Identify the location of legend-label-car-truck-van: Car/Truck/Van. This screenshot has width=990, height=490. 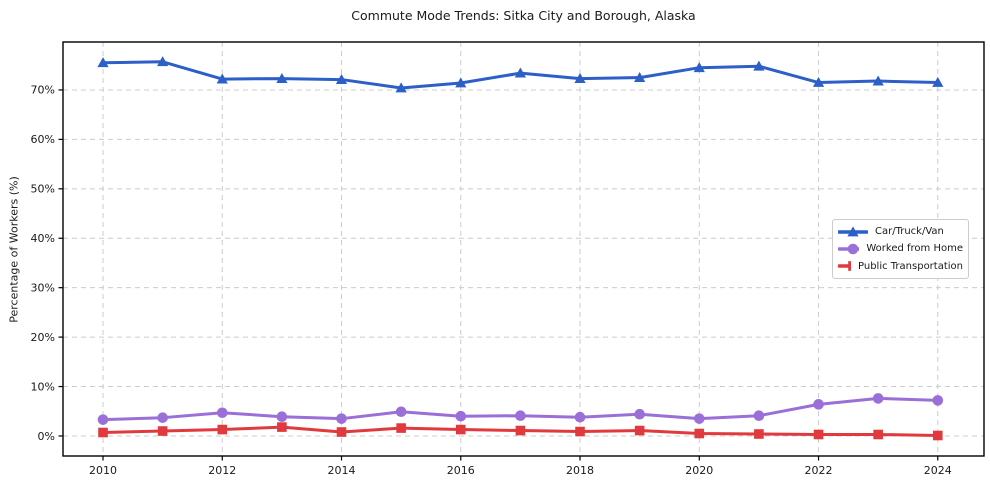
(909, 232).